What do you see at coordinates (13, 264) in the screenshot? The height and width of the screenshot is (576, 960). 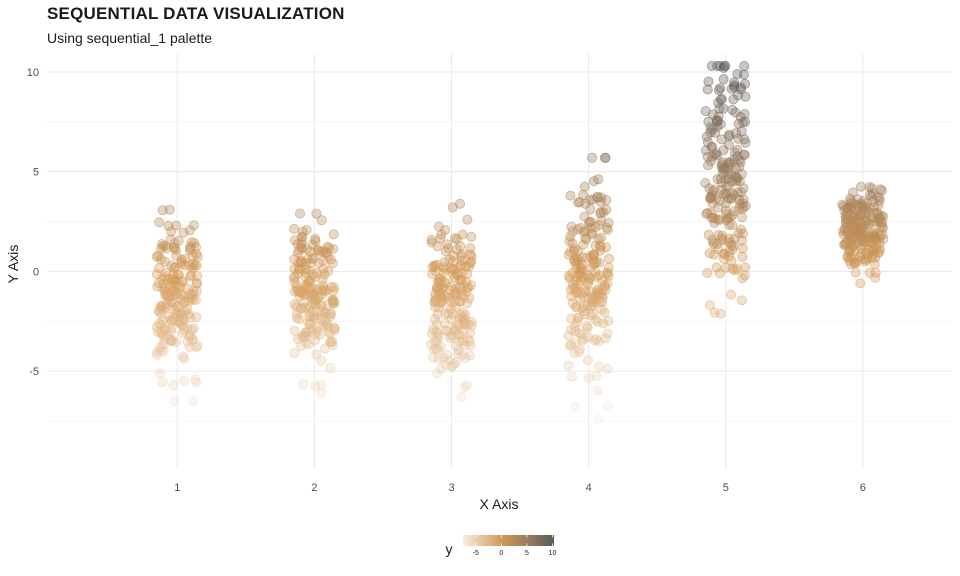 I see `y-axis-title: Y Axis` at bounding box center [13, 264].